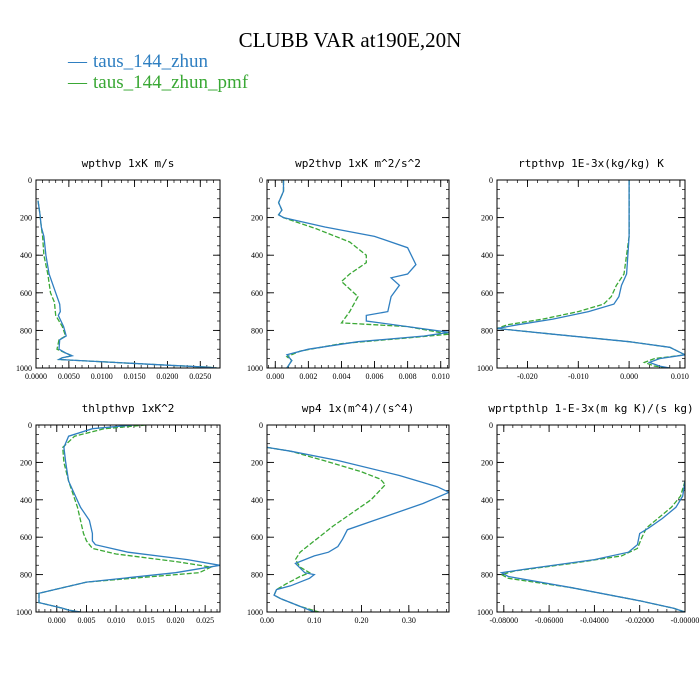 This screenshot has width=700, height=700. Describe the element at coordinates (375, 376) in the screenshot. I see `x-tick-label: 0.006` at that location.